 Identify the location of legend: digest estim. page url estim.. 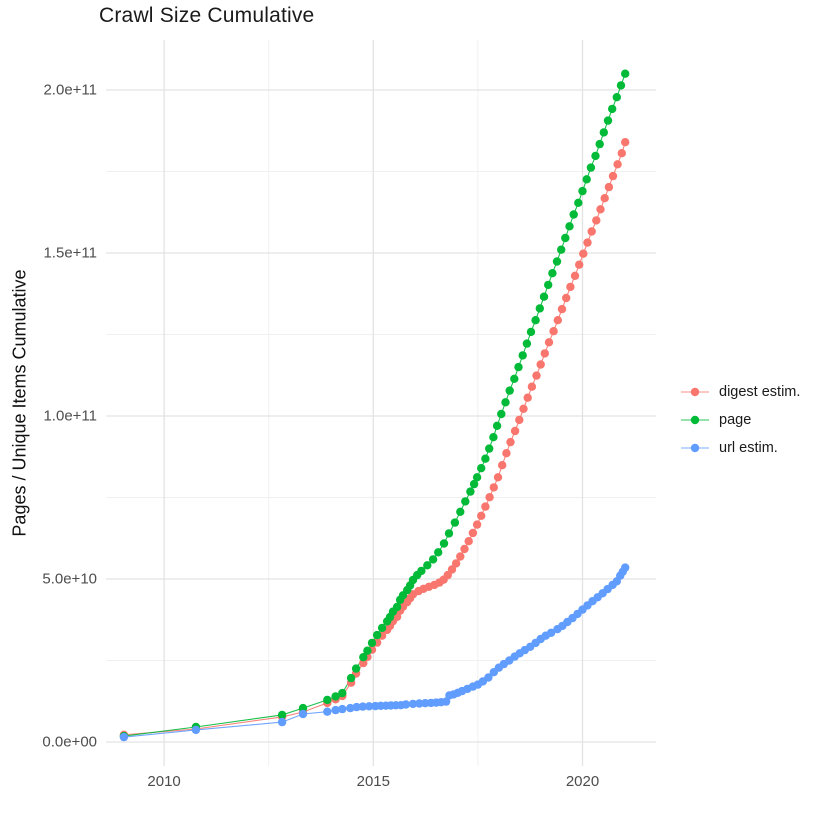
(740, 420).